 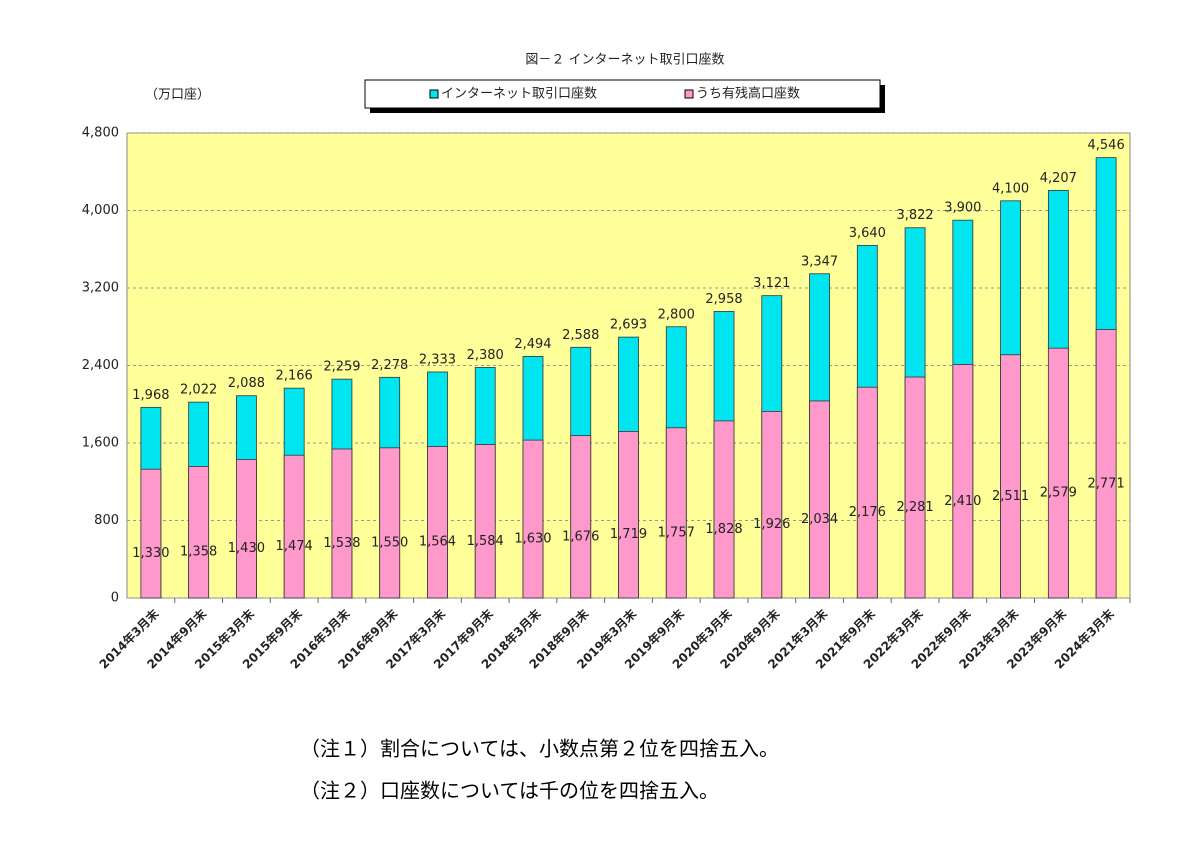 I want to click on y-tick-label: 0, so click(x=115, y=598).